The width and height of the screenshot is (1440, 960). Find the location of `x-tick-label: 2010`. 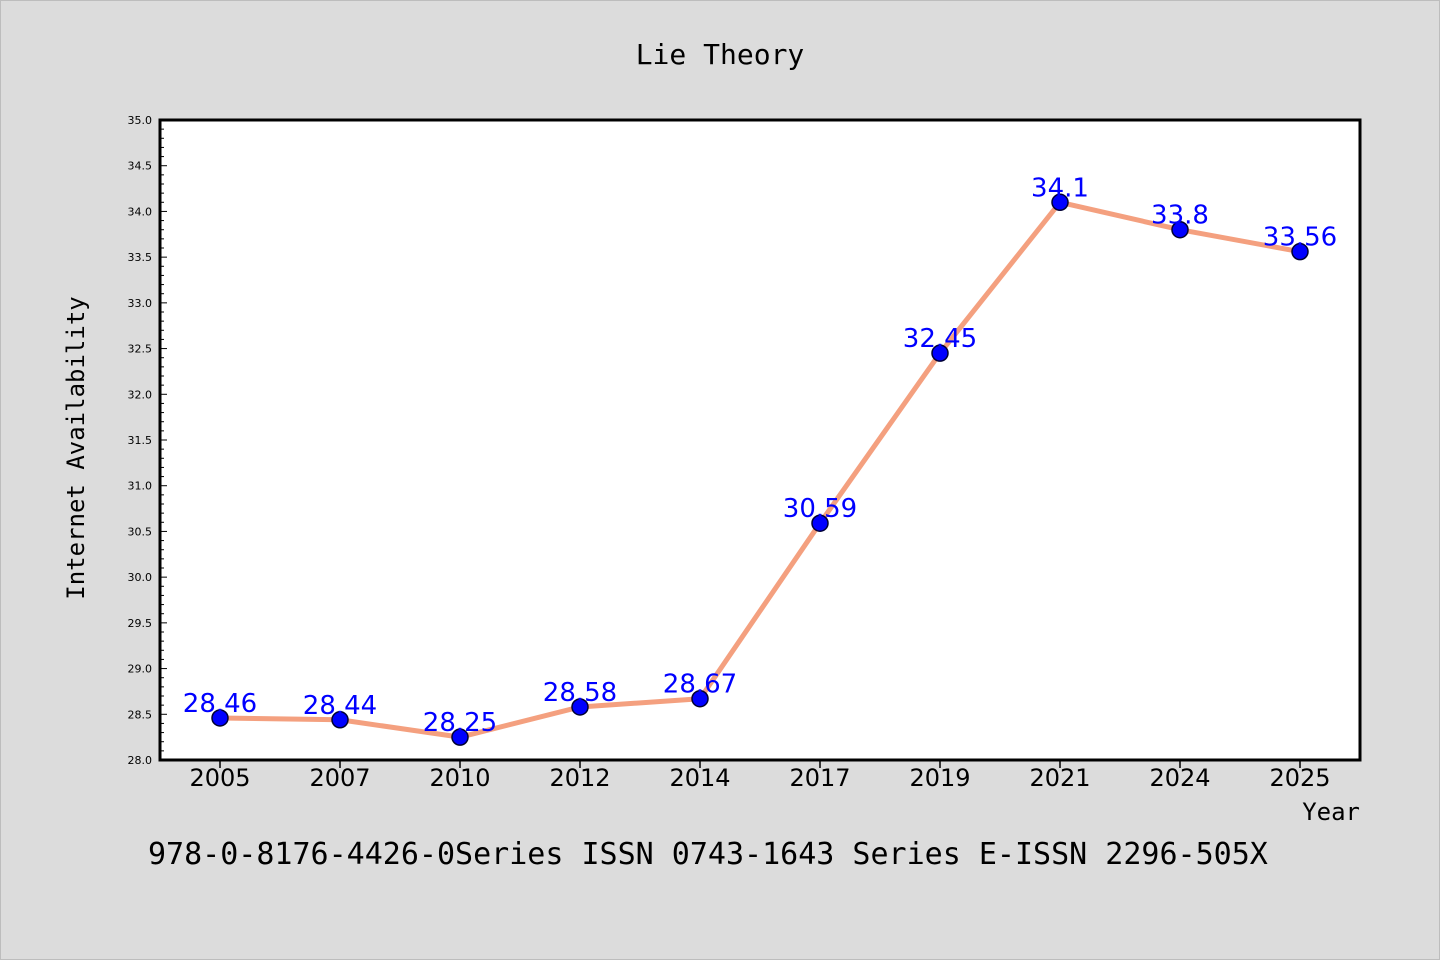

x-tick-label: 2010 is located at coordinates (459, 778).